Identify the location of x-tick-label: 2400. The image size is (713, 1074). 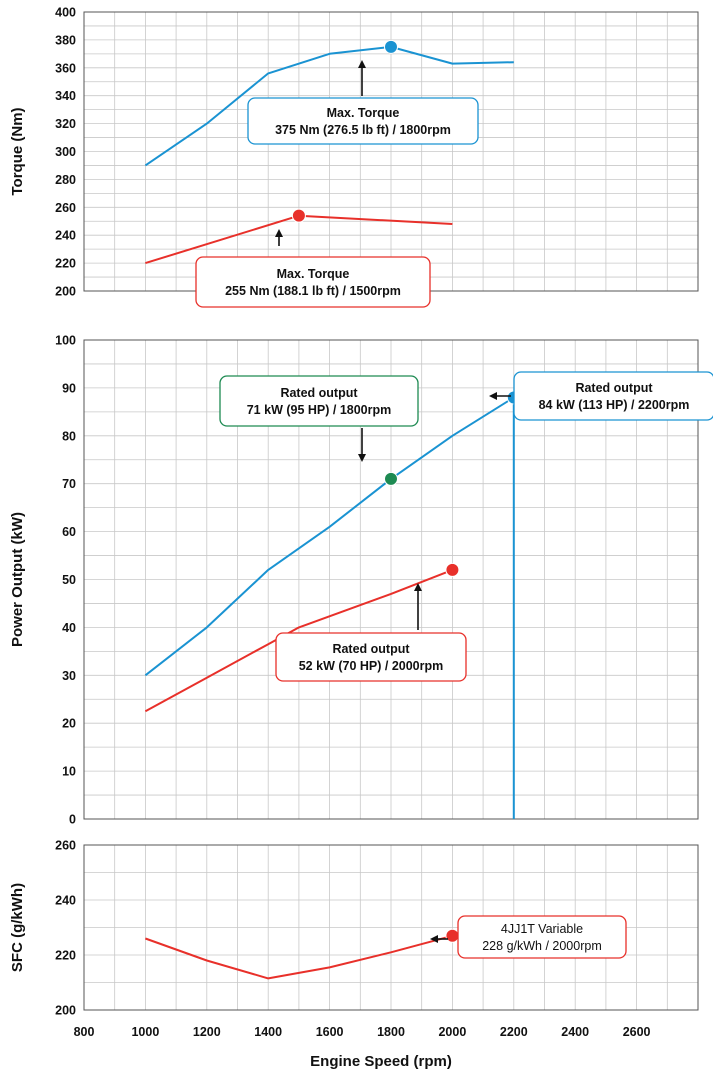
(575, 1032).